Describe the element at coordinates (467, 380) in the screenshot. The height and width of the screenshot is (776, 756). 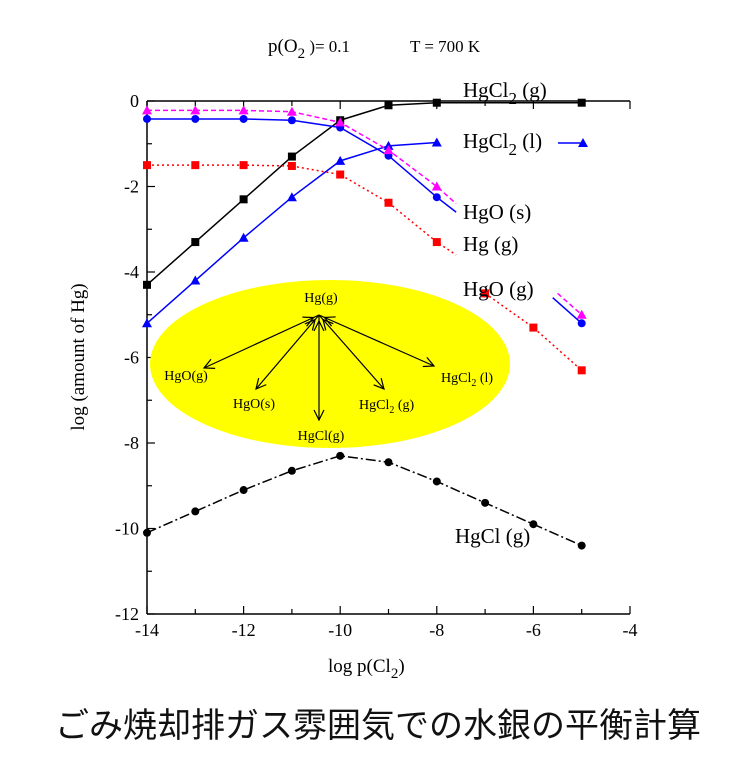
I see `inset-hgcl2-l: HgCl2 (l)` at that location.